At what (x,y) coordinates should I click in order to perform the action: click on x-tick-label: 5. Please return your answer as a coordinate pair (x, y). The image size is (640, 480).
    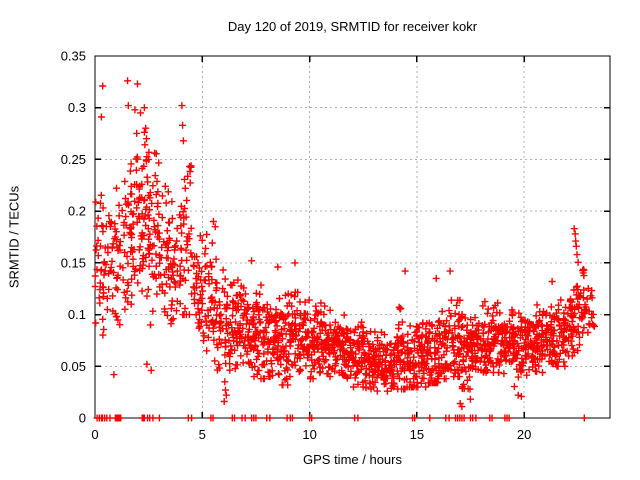
    Looking at the image, I should click on (202, 434).